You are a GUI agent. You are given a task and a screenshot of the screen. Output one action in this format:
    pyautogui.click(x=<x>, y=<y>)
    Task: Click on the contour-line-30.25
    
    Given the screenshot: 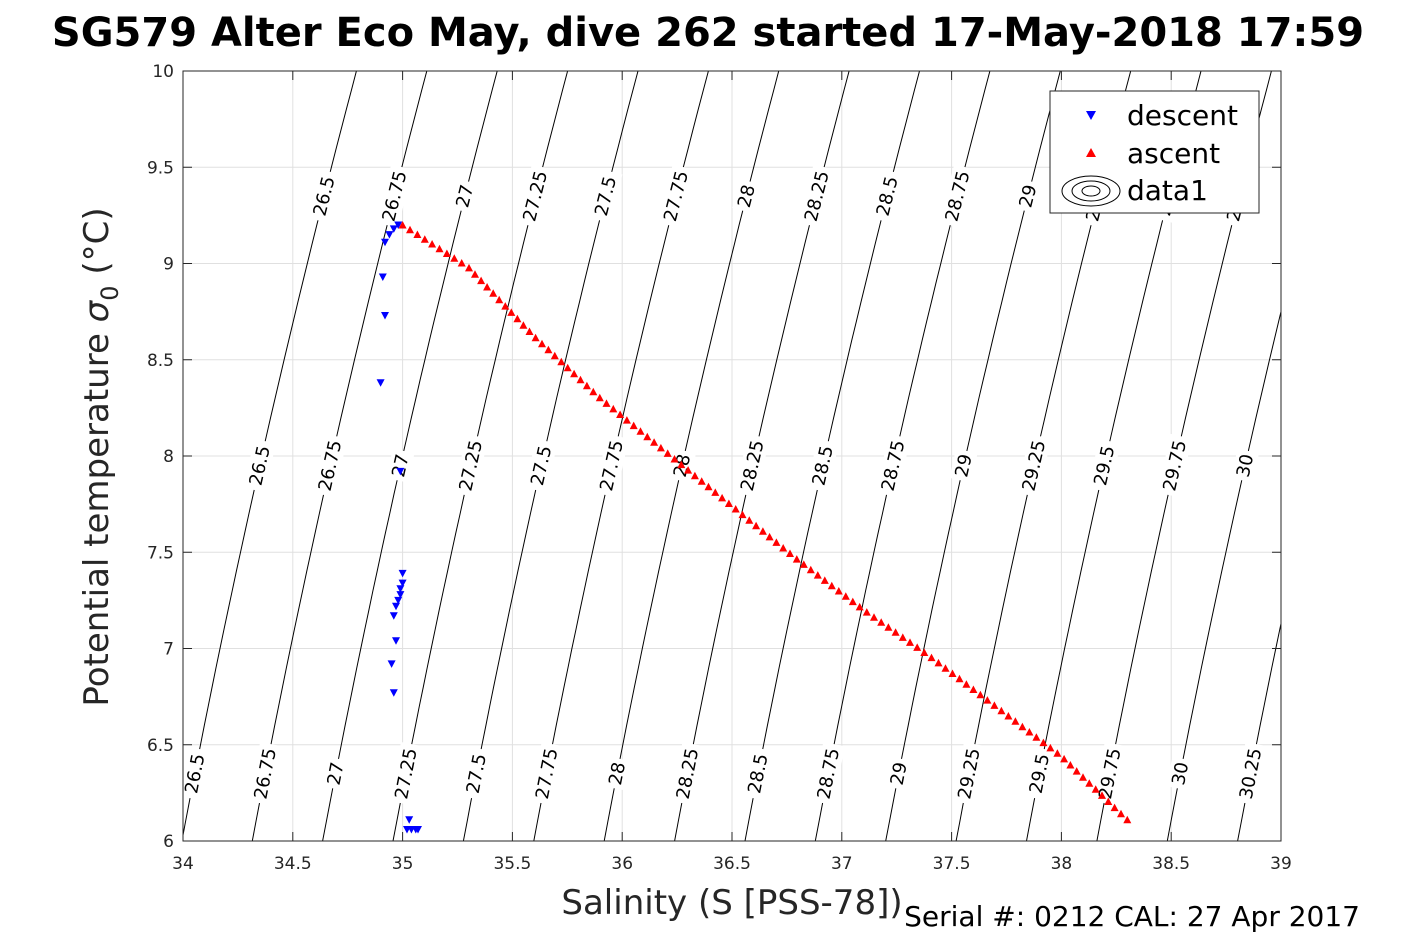 What is the action you would take?
    pyautogui.click(x=1259, y=731)
    